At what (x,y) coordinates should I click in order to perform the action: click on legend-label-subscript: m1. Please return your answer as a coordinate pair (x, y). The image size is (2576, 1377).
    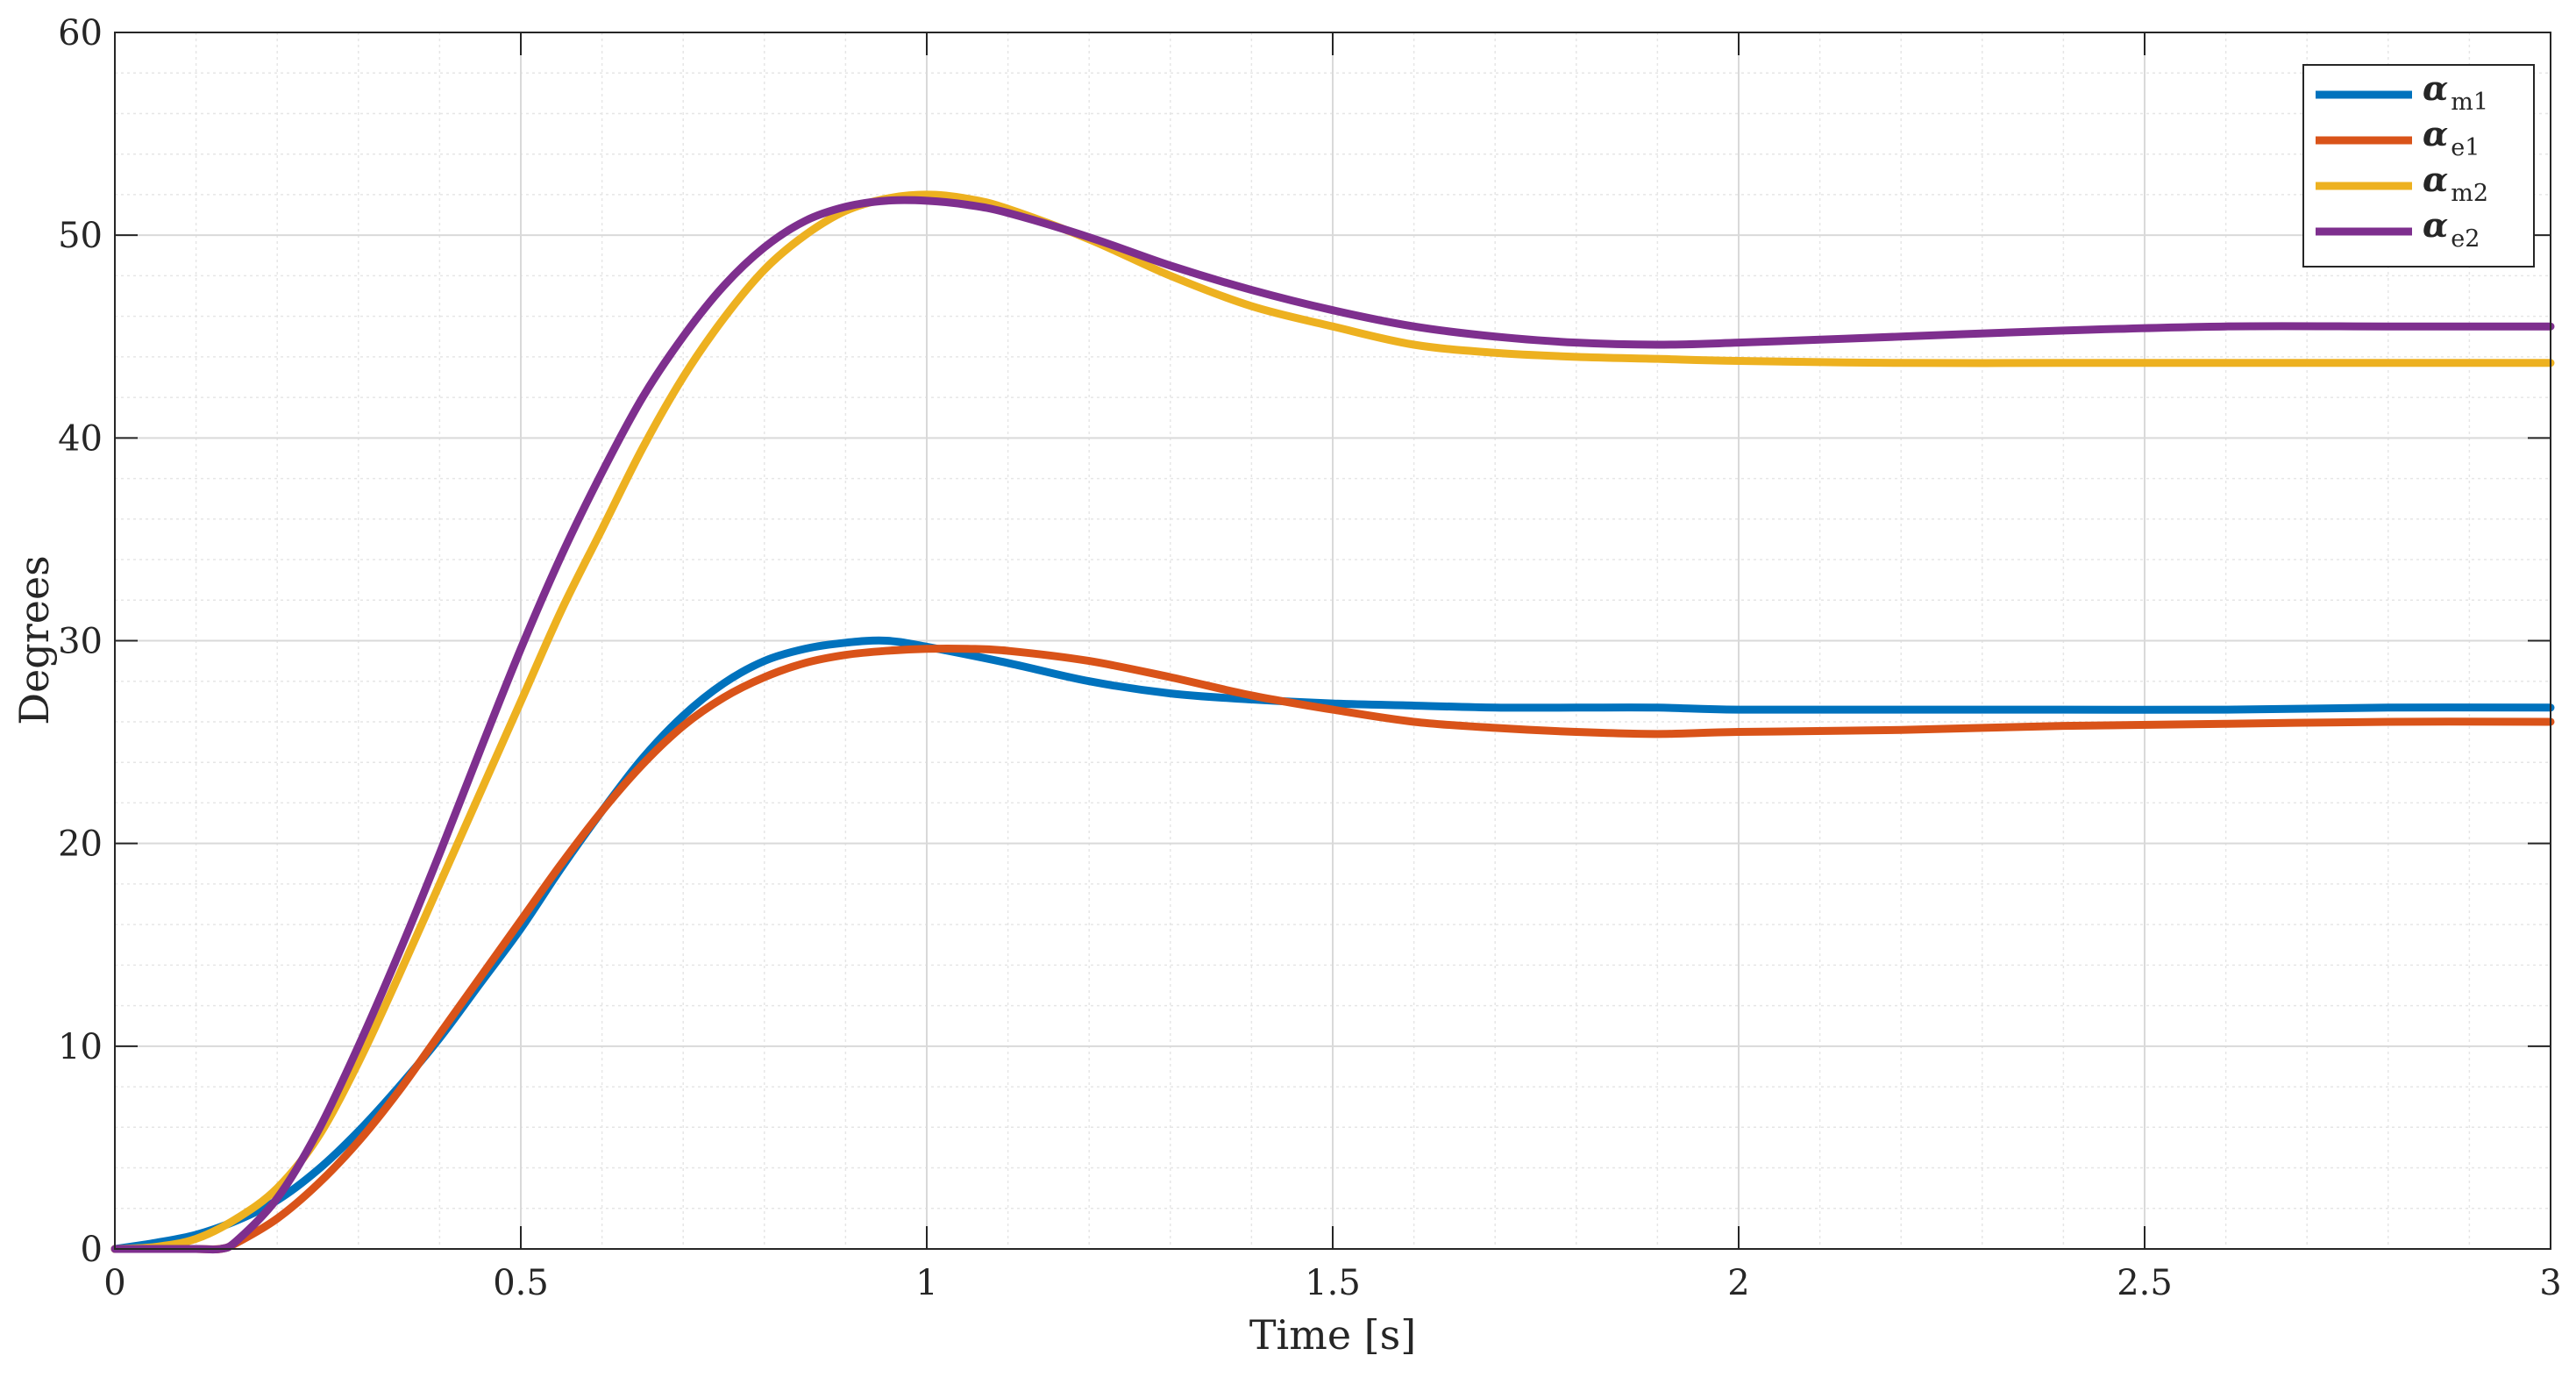
    Looking at the image, I should click on (2469, 102).